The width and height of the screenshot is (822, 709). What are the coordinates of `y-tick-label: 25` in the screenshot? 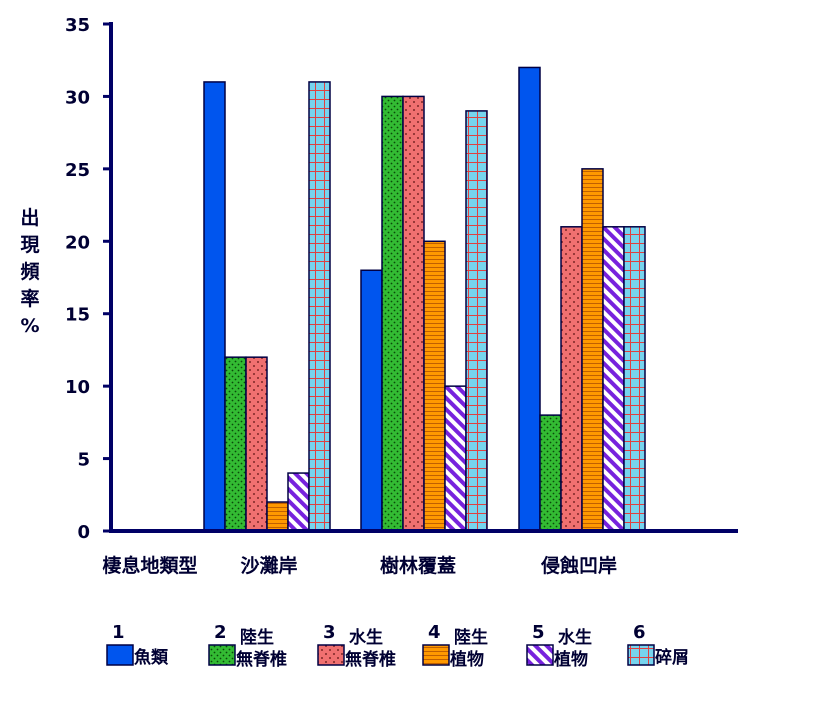 It's located at (77, 170).